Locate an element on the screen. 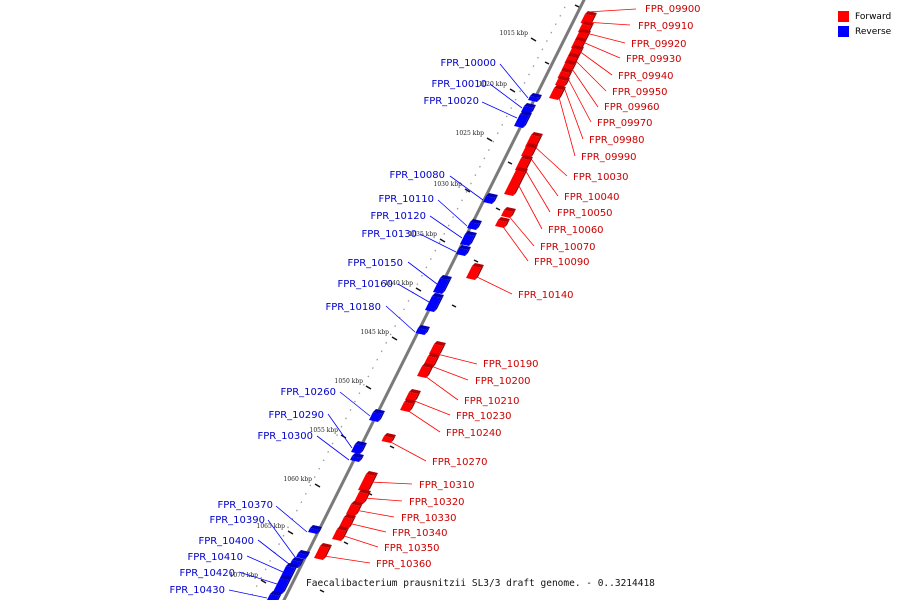  forward-gene-FPR_10200-top is located at coordinates (434, 355).